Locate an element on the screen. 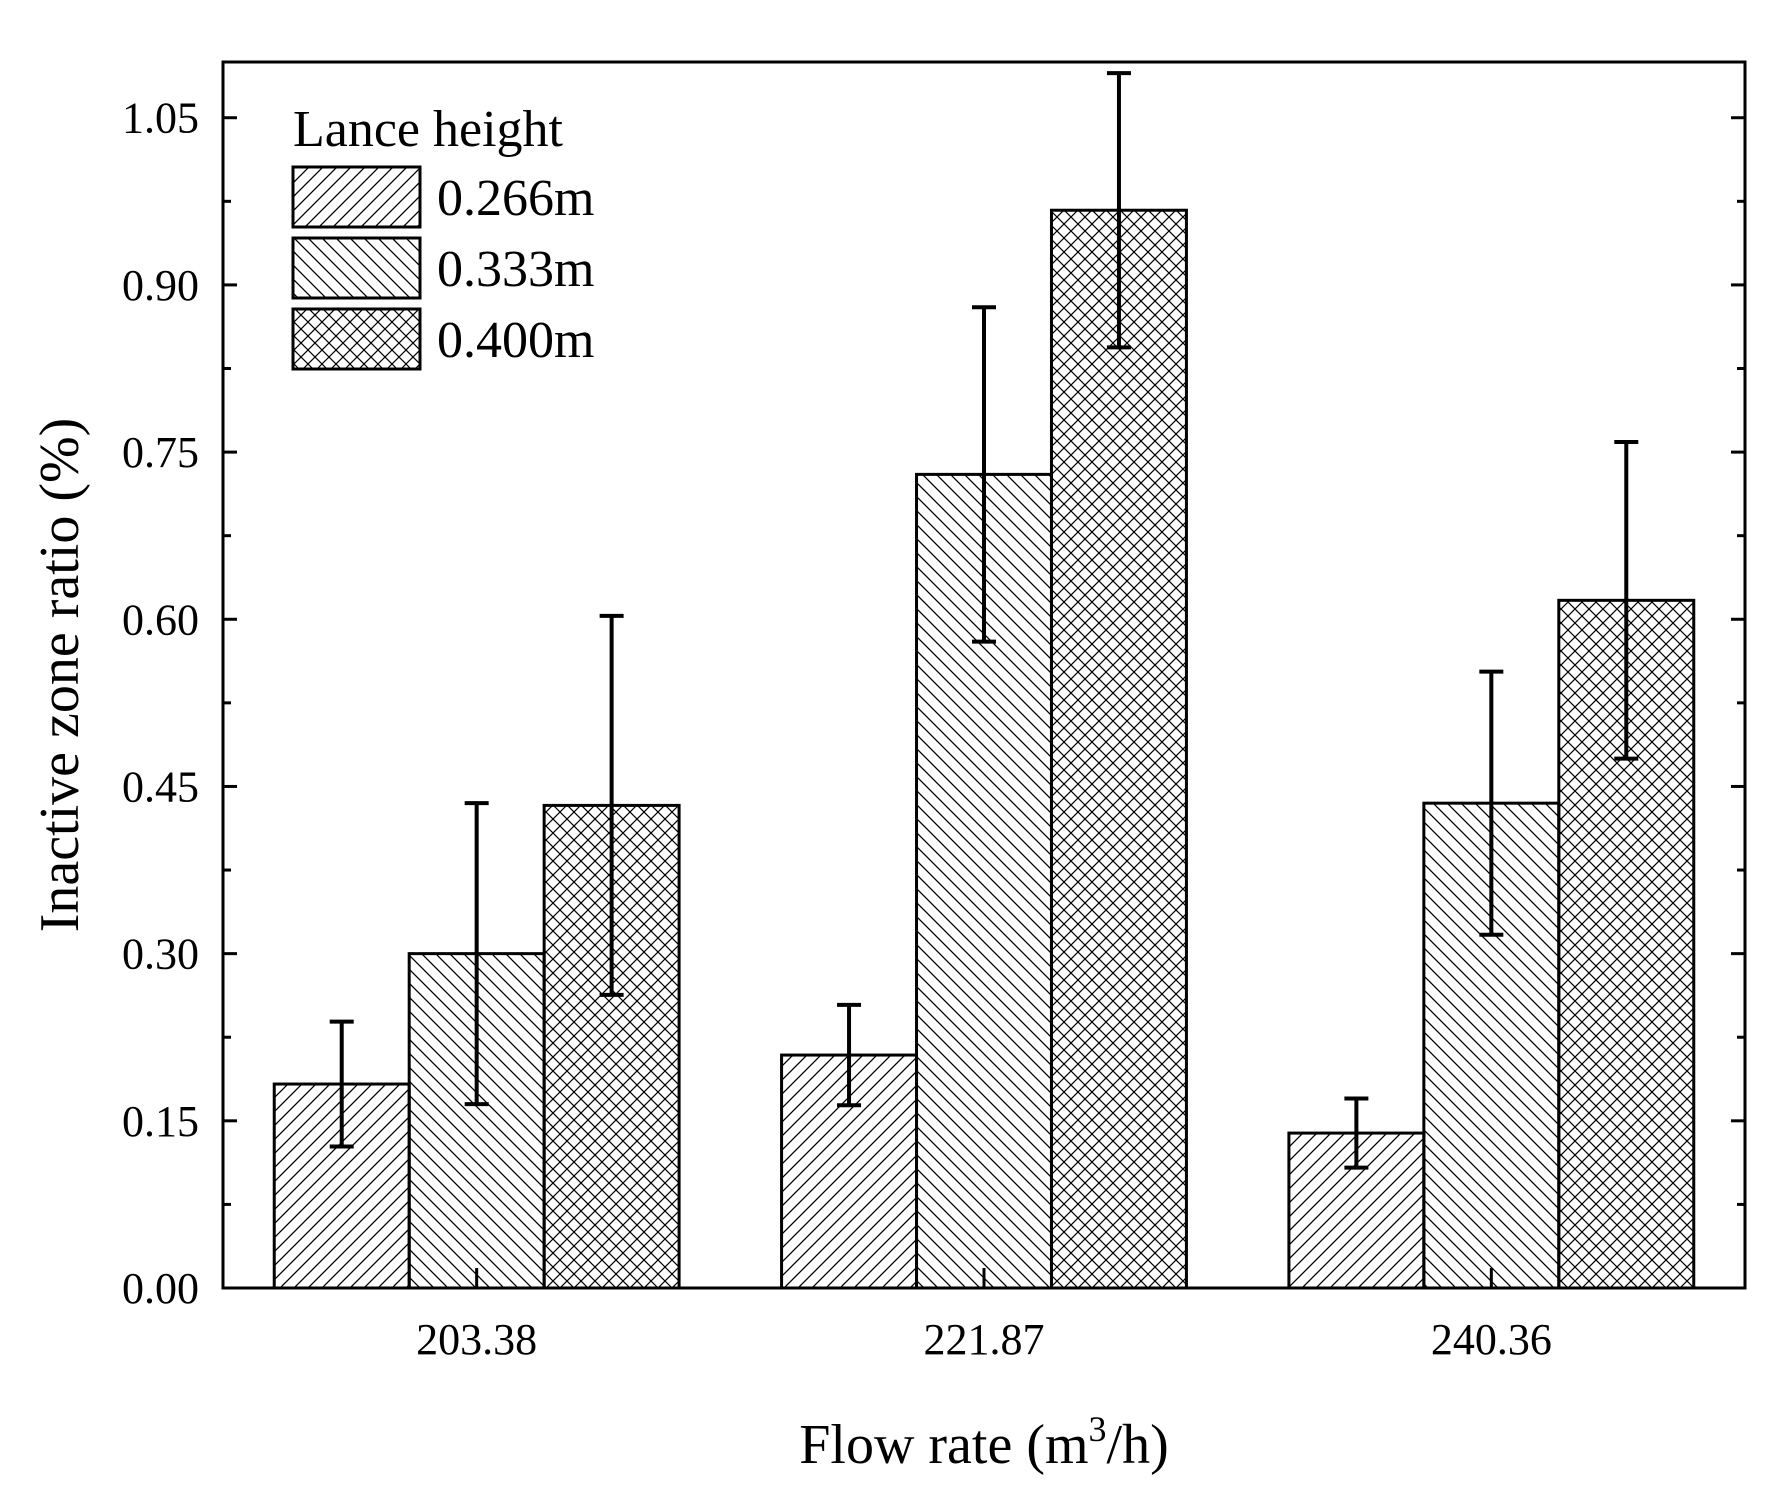 Image resolution: width=1781 pixels, height=1502 pixels. y-tick-label: 0.15 is located at coordinates (160, 1121).